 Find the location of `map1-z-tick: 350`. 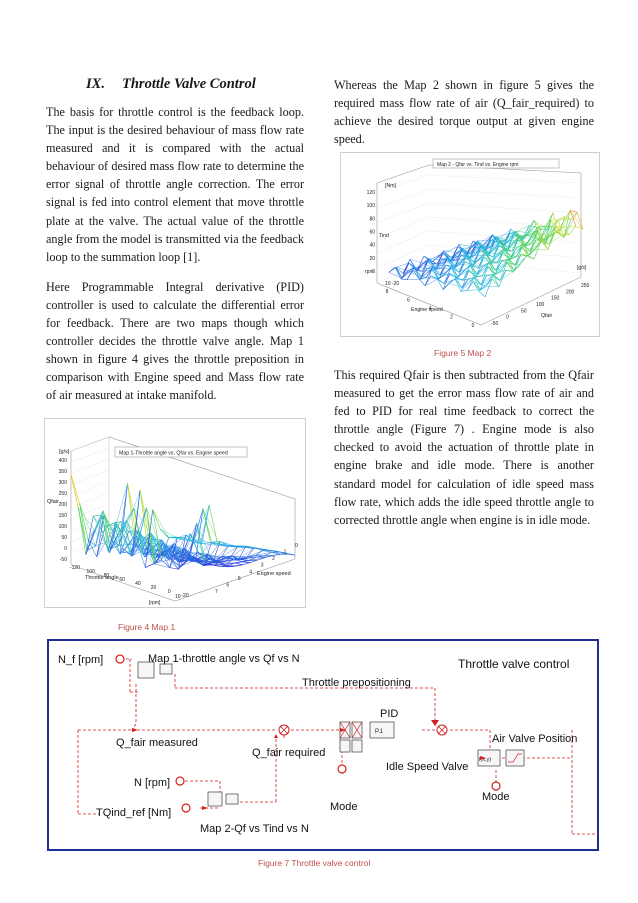

map1-z-tick: 350 is located at coordinates (63, 472).